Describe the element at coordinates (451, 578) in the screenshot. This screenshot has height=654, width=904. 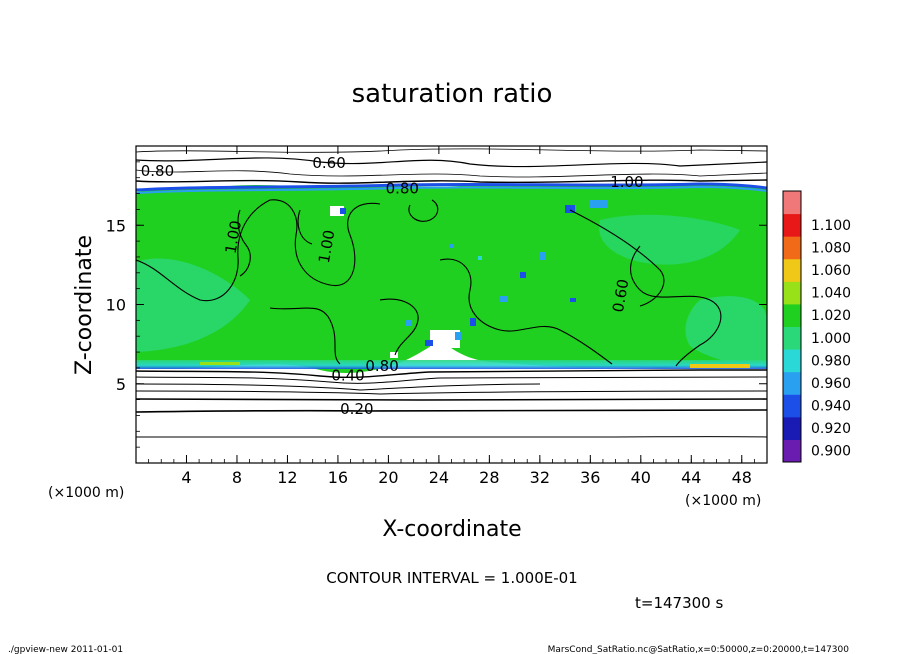
I see `contour-interval-text: CONTOUR INTERVAL = 1.000E-01` at that location.